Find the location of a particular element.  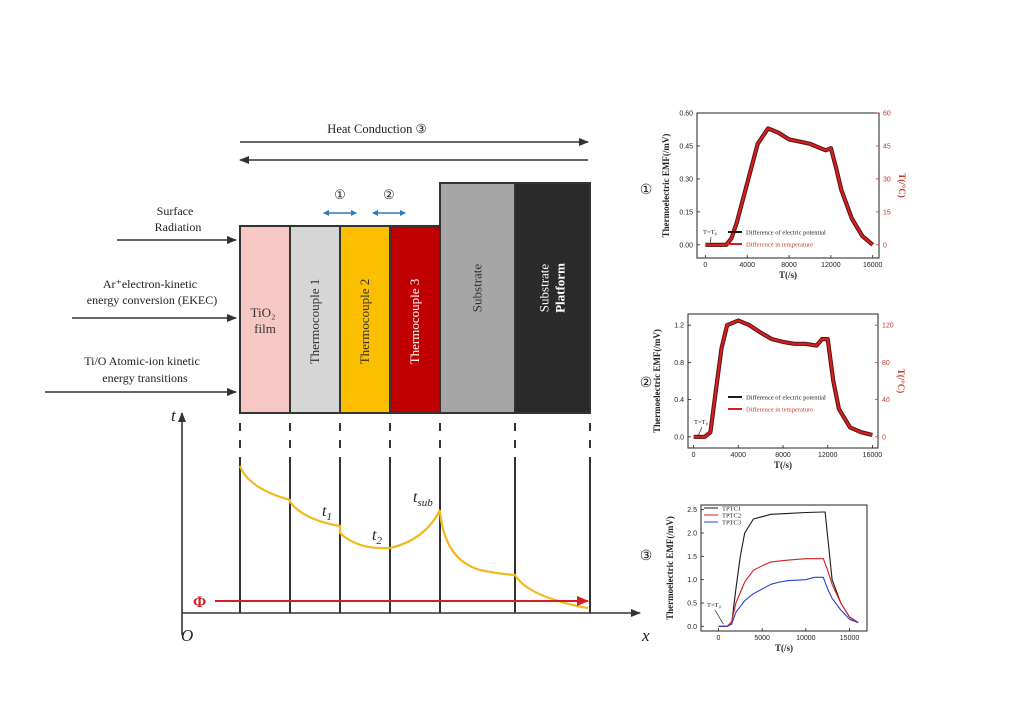

chart-2-legend-label-2: Difference in temperature is located at coordinates (779, 409).